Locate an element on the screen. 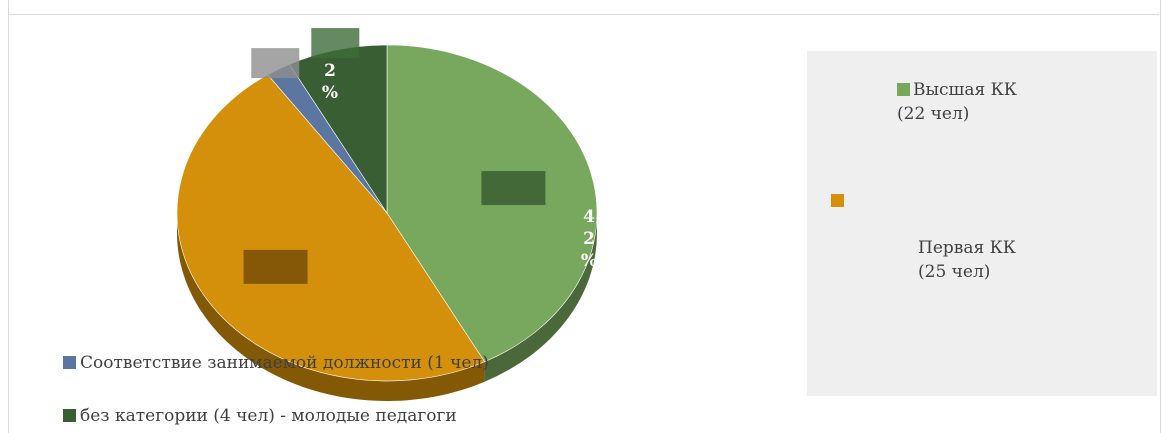  legend-label-vysshaya-1: Высшая КК is located at coordinates (965, 90).